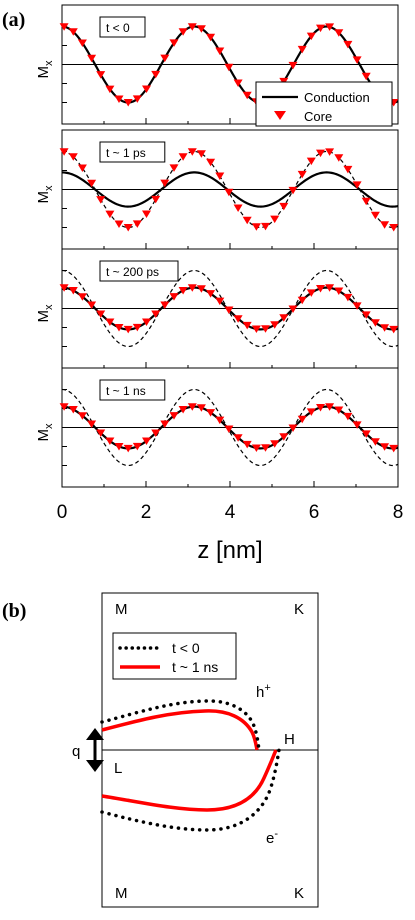 The height and width of the screenshot is (920, 415). I want to click on subplot-title: t ~ 1 ps, so click(132, 152).